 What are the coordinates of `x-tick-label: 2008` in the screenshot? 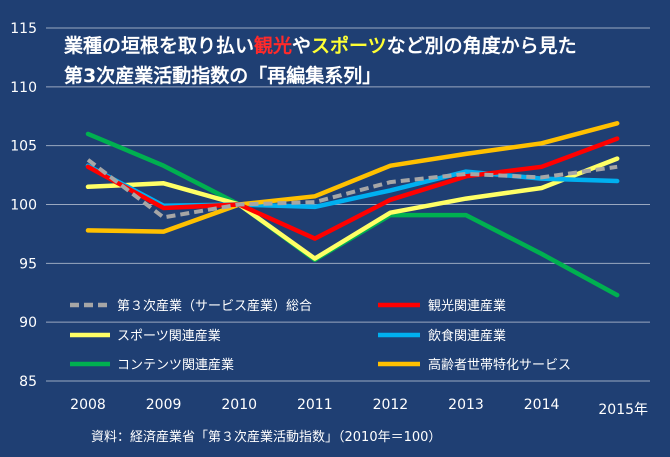 It's located at (88, 405).